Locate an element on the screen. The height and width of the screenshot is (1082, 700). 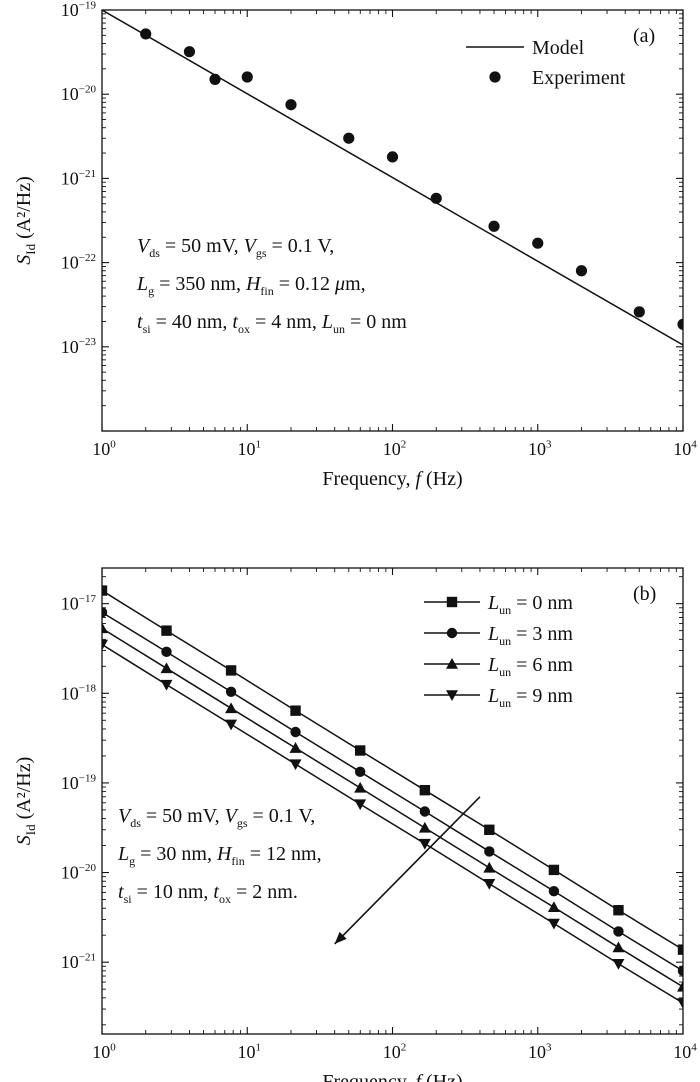
x-tick-label: 10³ is located at coordinates (540, 448).